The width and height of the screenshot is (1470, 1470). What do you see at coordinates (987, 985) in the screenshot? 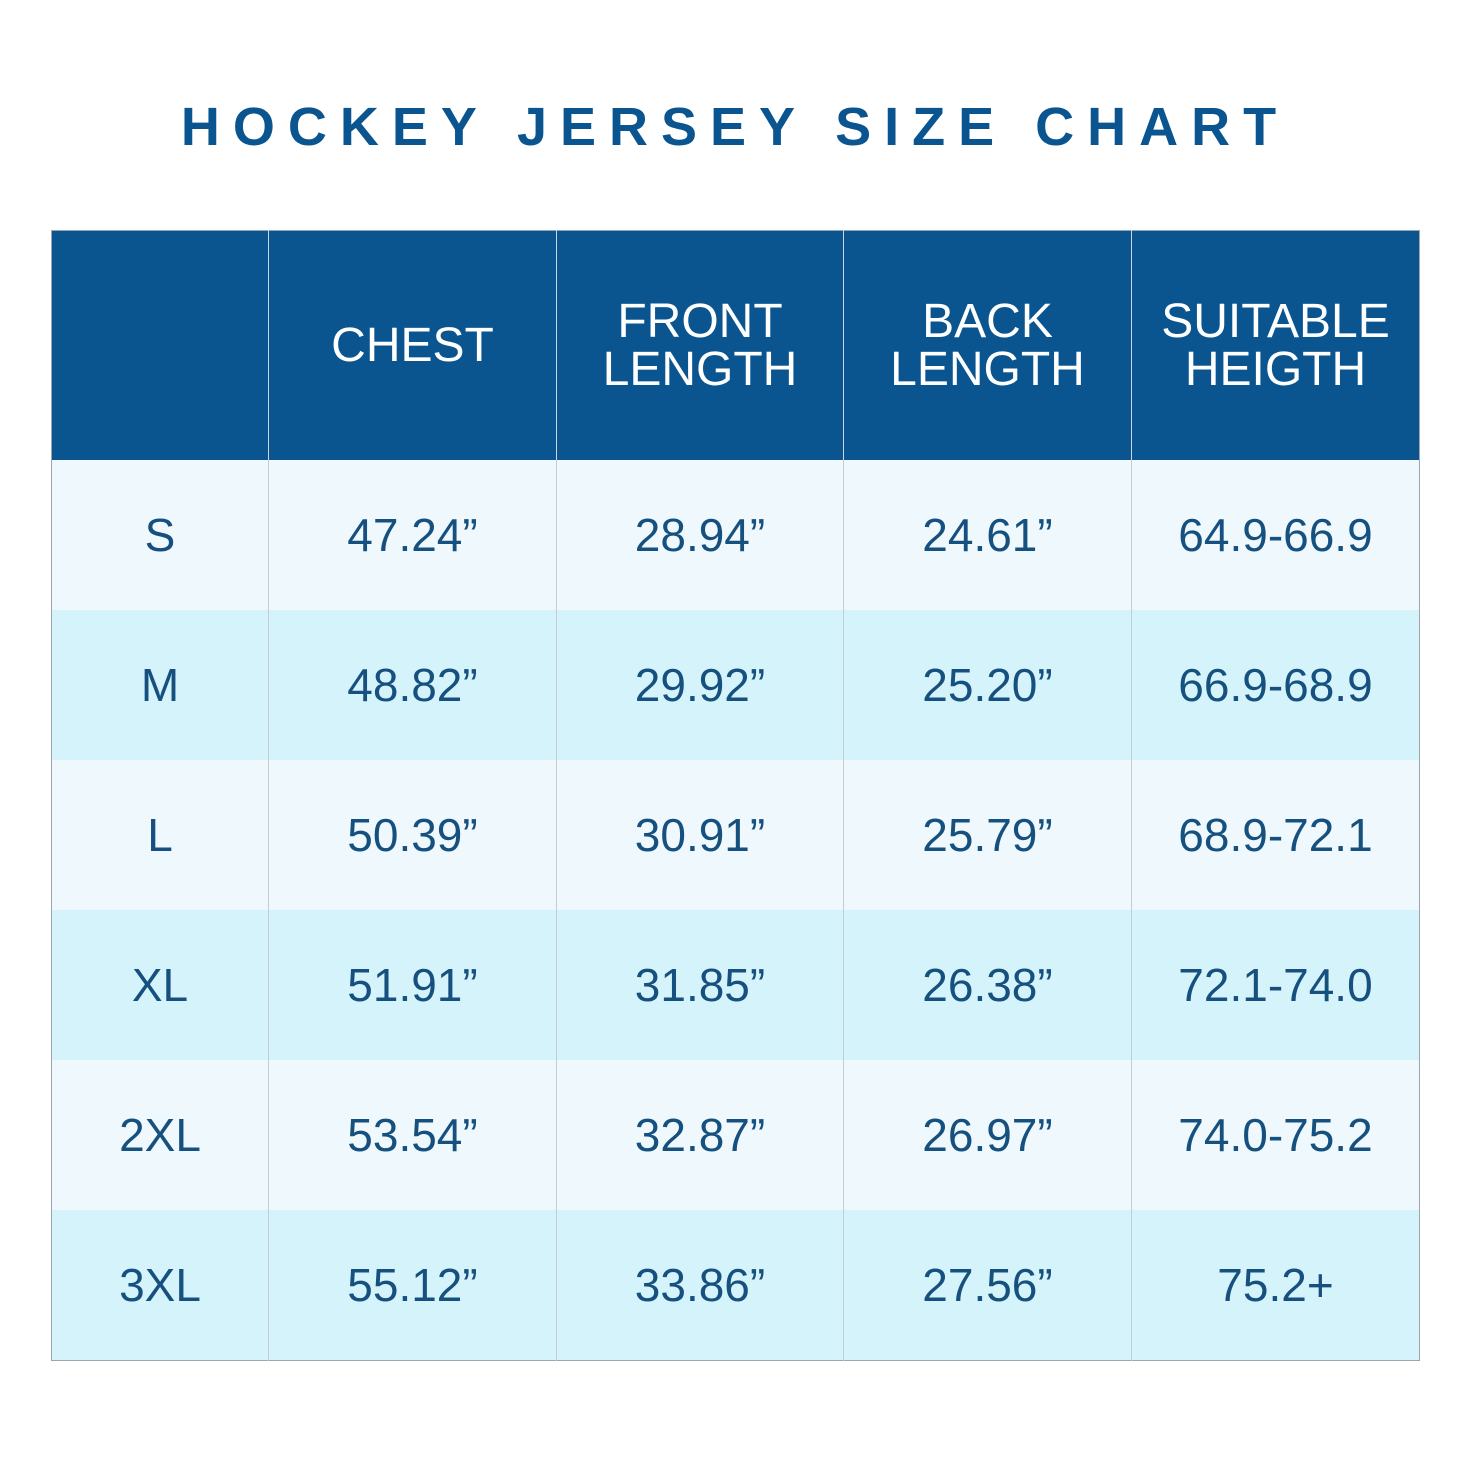
I see `back-length-cell: 26.38”` at bounding box center [987, 985].